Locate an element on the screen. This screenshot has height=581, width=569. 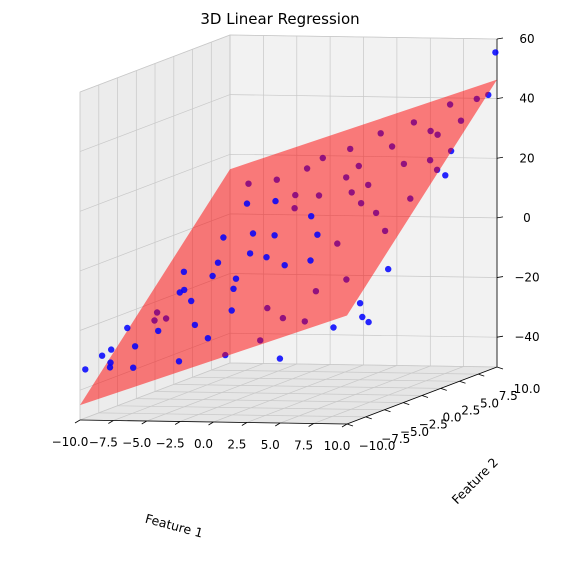
chart-title: 3D Linear Regression is located at coordinates (279, 19).